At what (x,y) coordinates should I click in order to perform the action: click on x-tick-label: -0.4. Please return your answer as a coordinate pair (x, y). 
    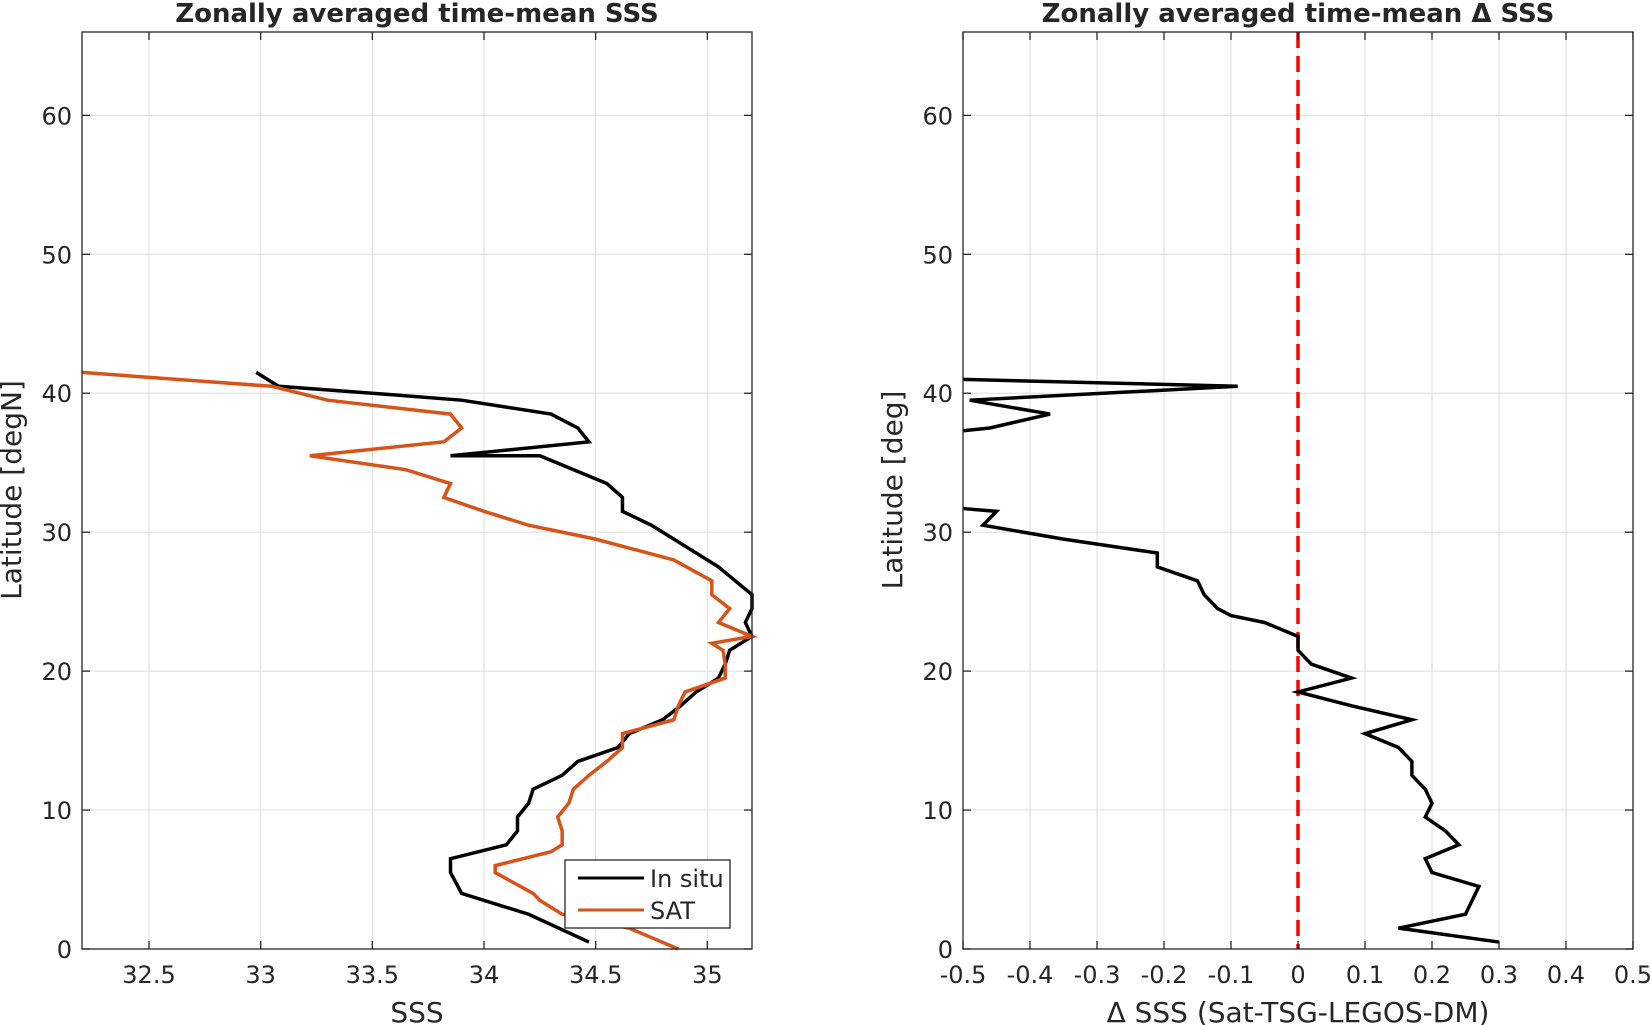
    Looking at the image, I should click on (1030, 975).